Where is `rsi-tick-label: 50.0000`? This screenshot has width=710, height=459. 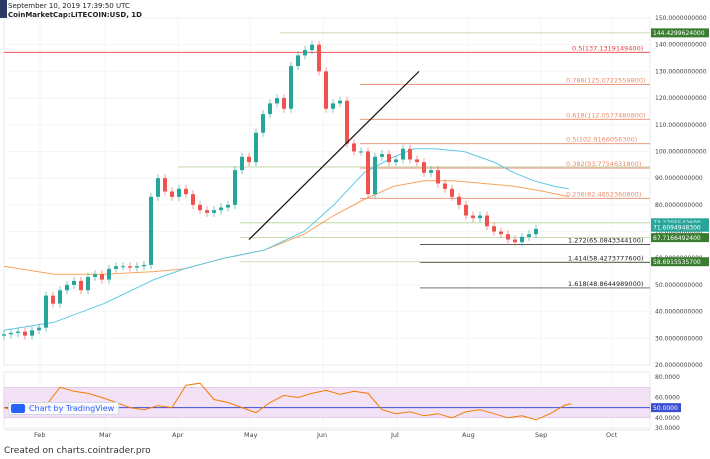 rsi-tick-label: 50.0000 is located at coordinates (665, 408).